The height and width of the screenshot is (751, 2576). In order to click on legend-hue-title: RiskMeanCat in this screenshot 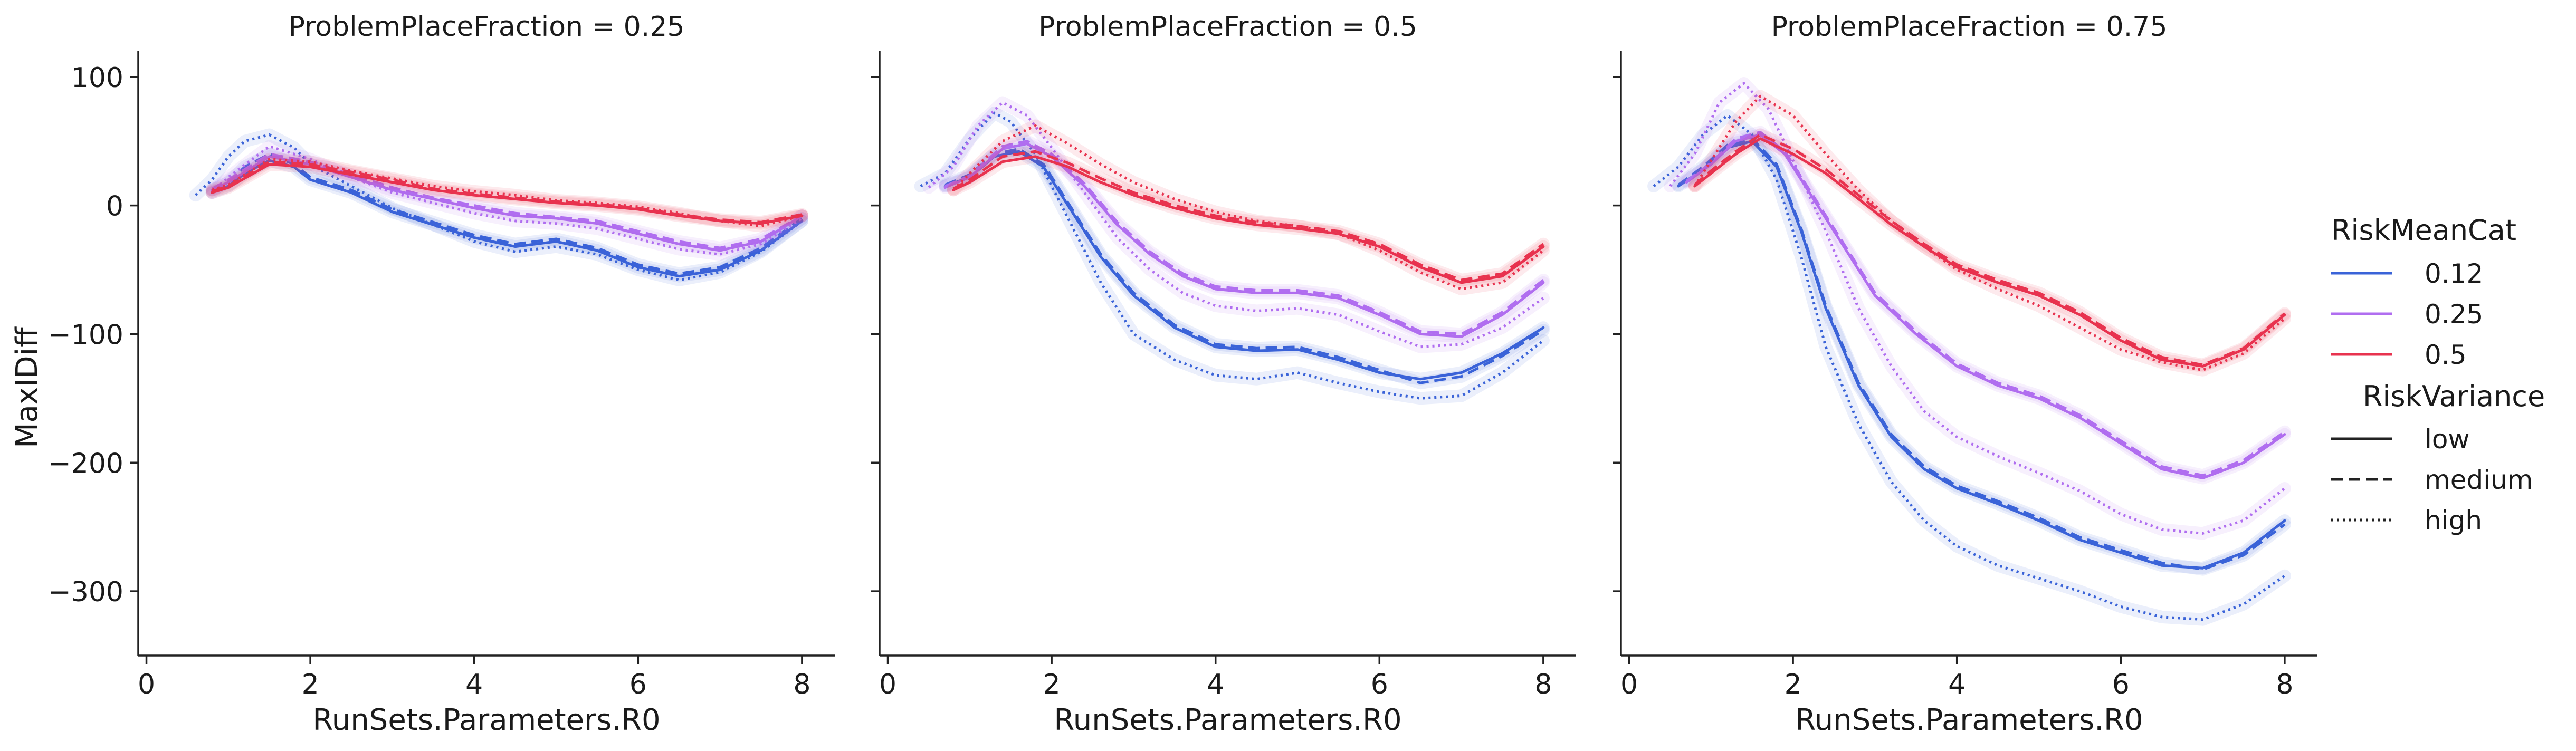, I will do `click(2423, 230)`.